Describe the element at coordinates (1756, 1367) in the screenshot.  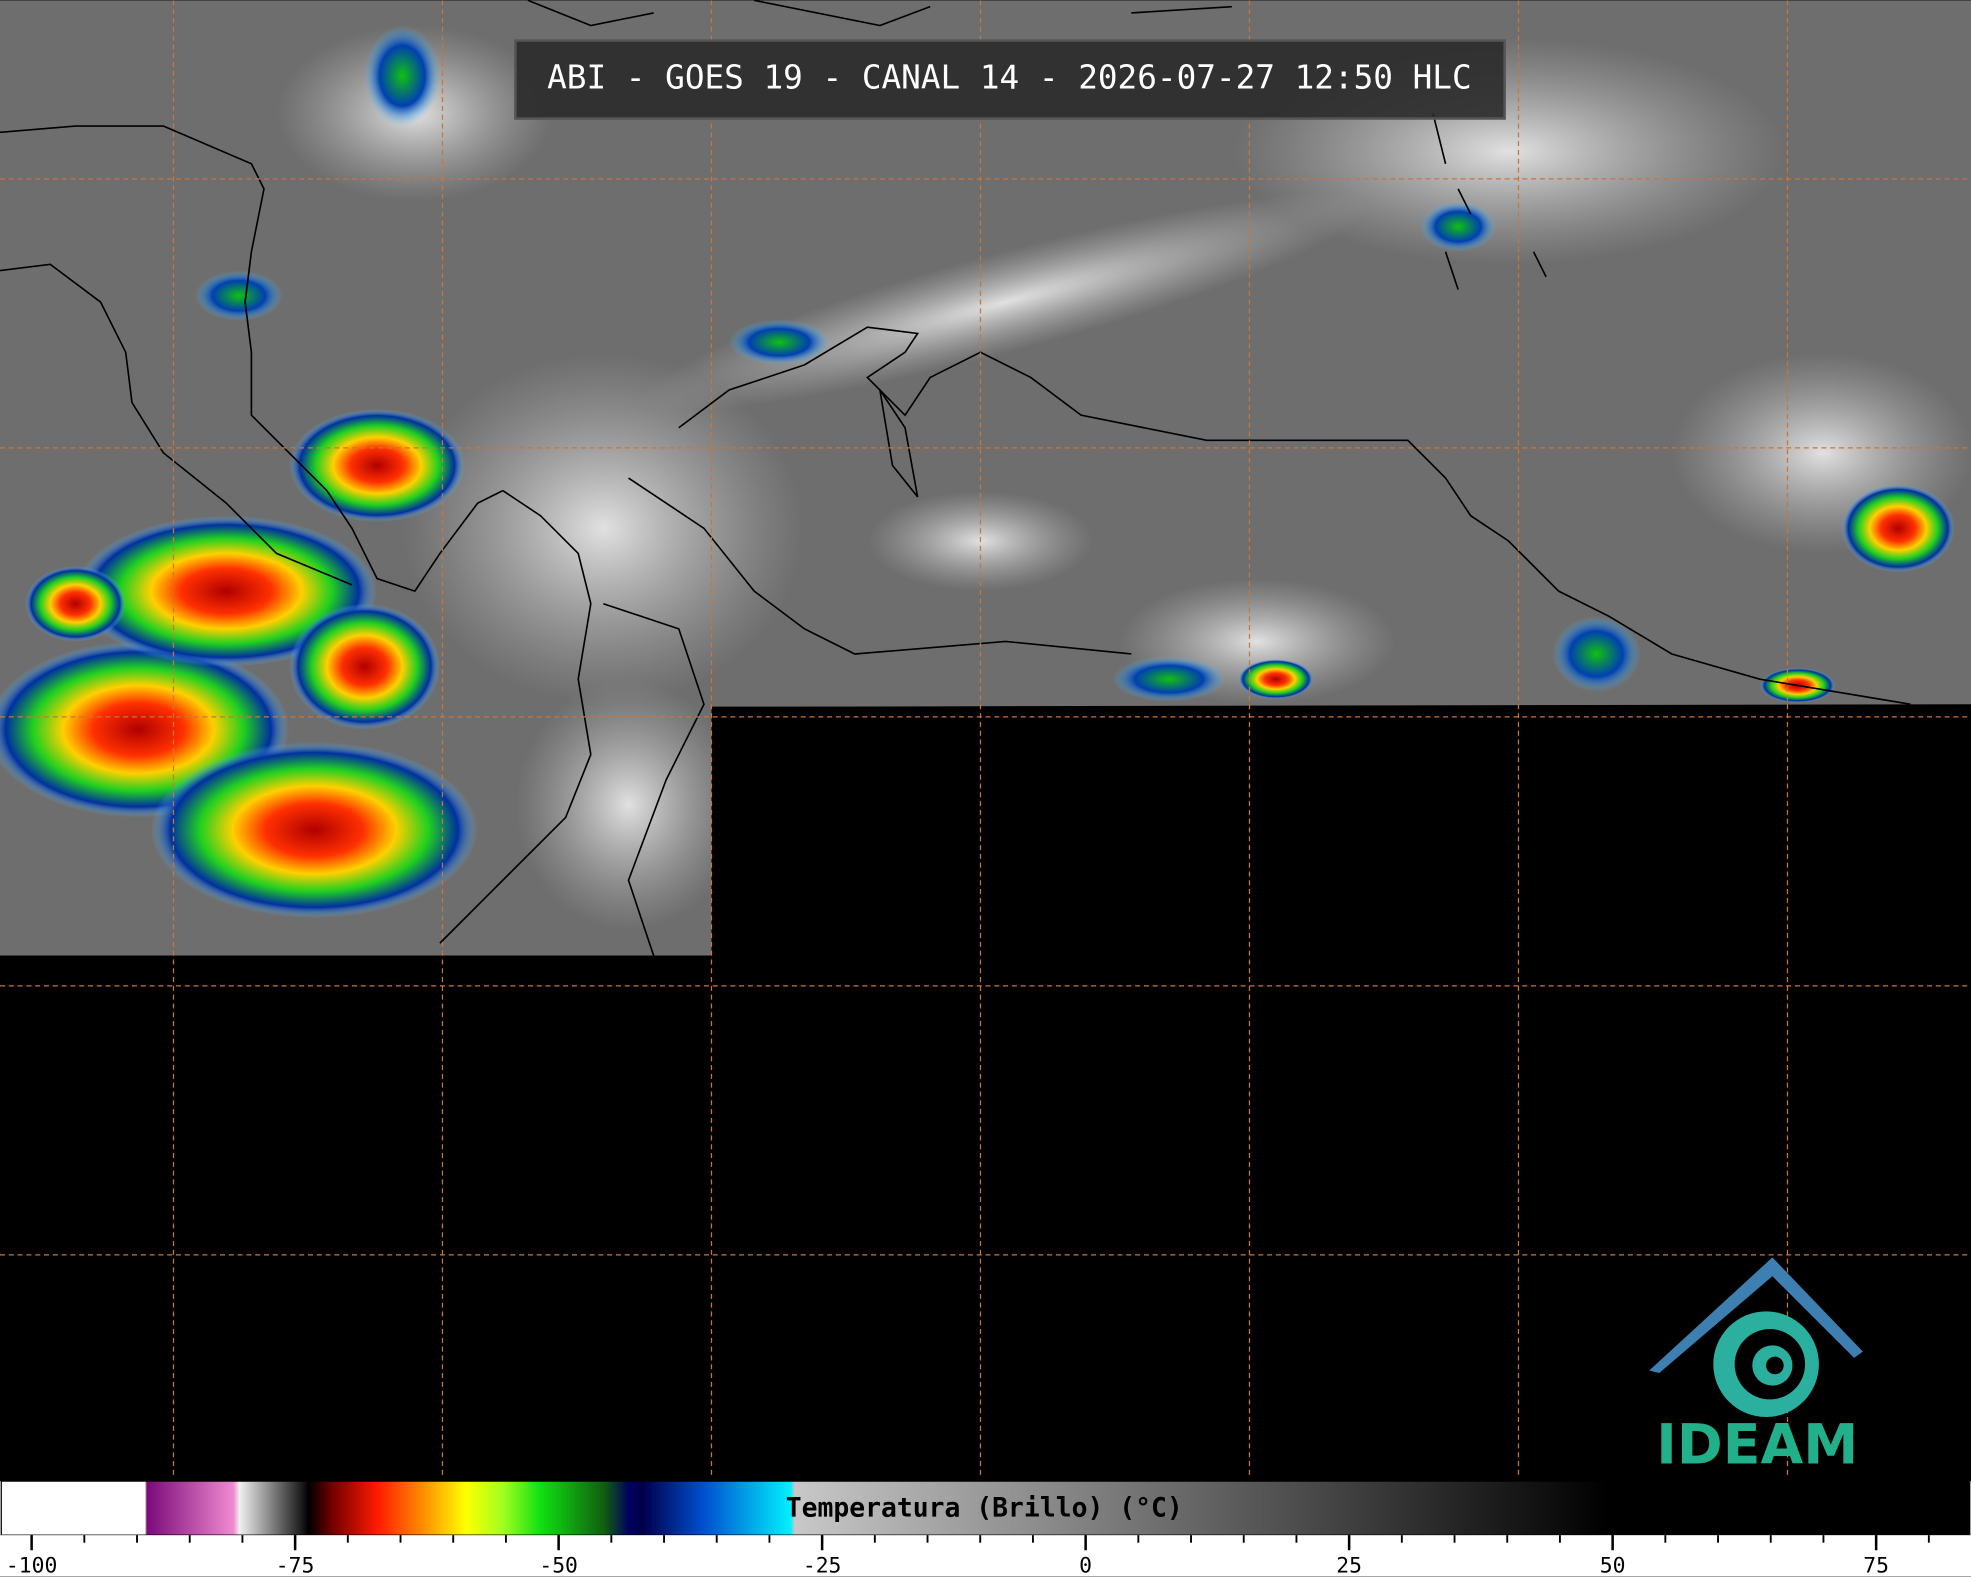
I see `logo: IDEAM` at that location.